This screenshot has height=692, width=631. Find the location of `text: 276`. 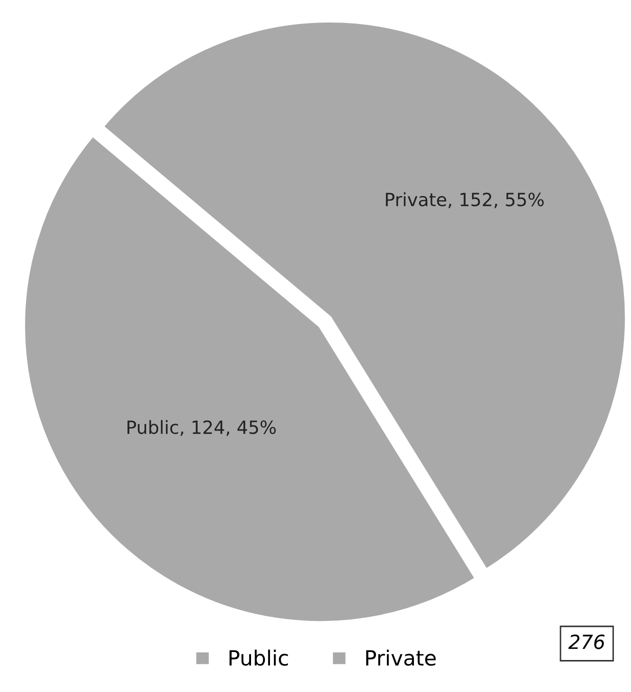

text: 276 is located at coordinates (586, 642).